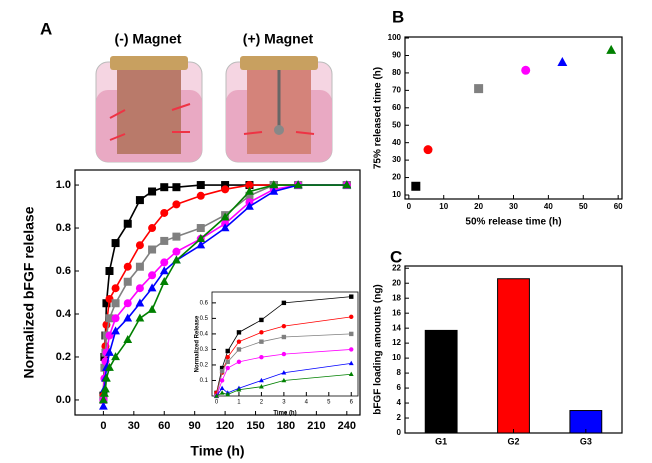 This screenshot has width=652, height=463. I want to click on x-tick-label: 6, so click(352, 403).